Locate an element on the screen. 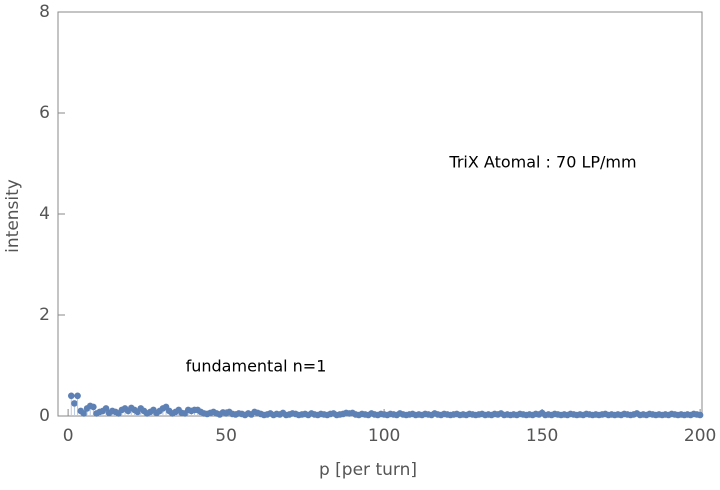  annotation: fundamental n=1 is located at coordinates (256, 366).